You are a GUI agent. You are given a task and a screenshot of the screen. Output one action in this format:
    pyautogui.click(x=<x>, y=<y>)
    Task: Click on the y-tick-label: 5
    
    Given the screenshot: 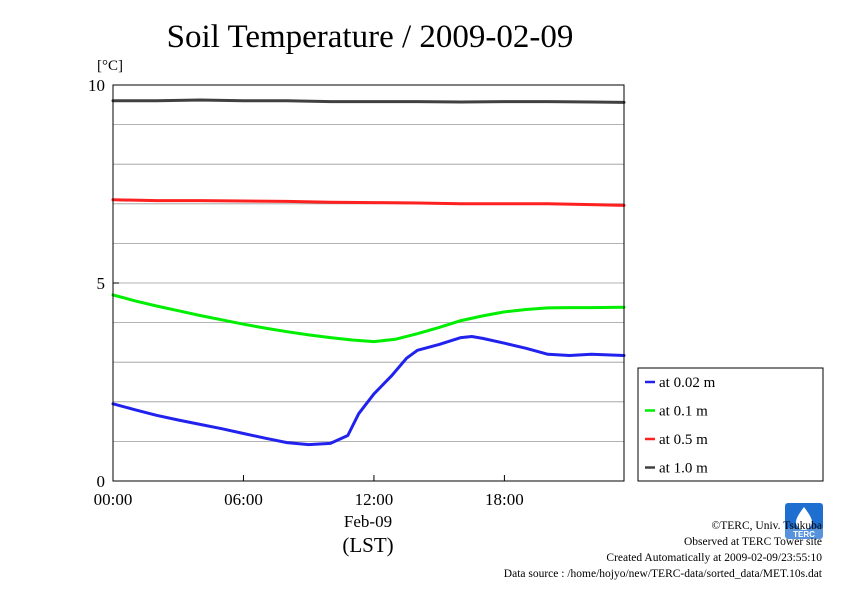 What is the action you would take?
    pyautogui.click(x=101, y=283)
    